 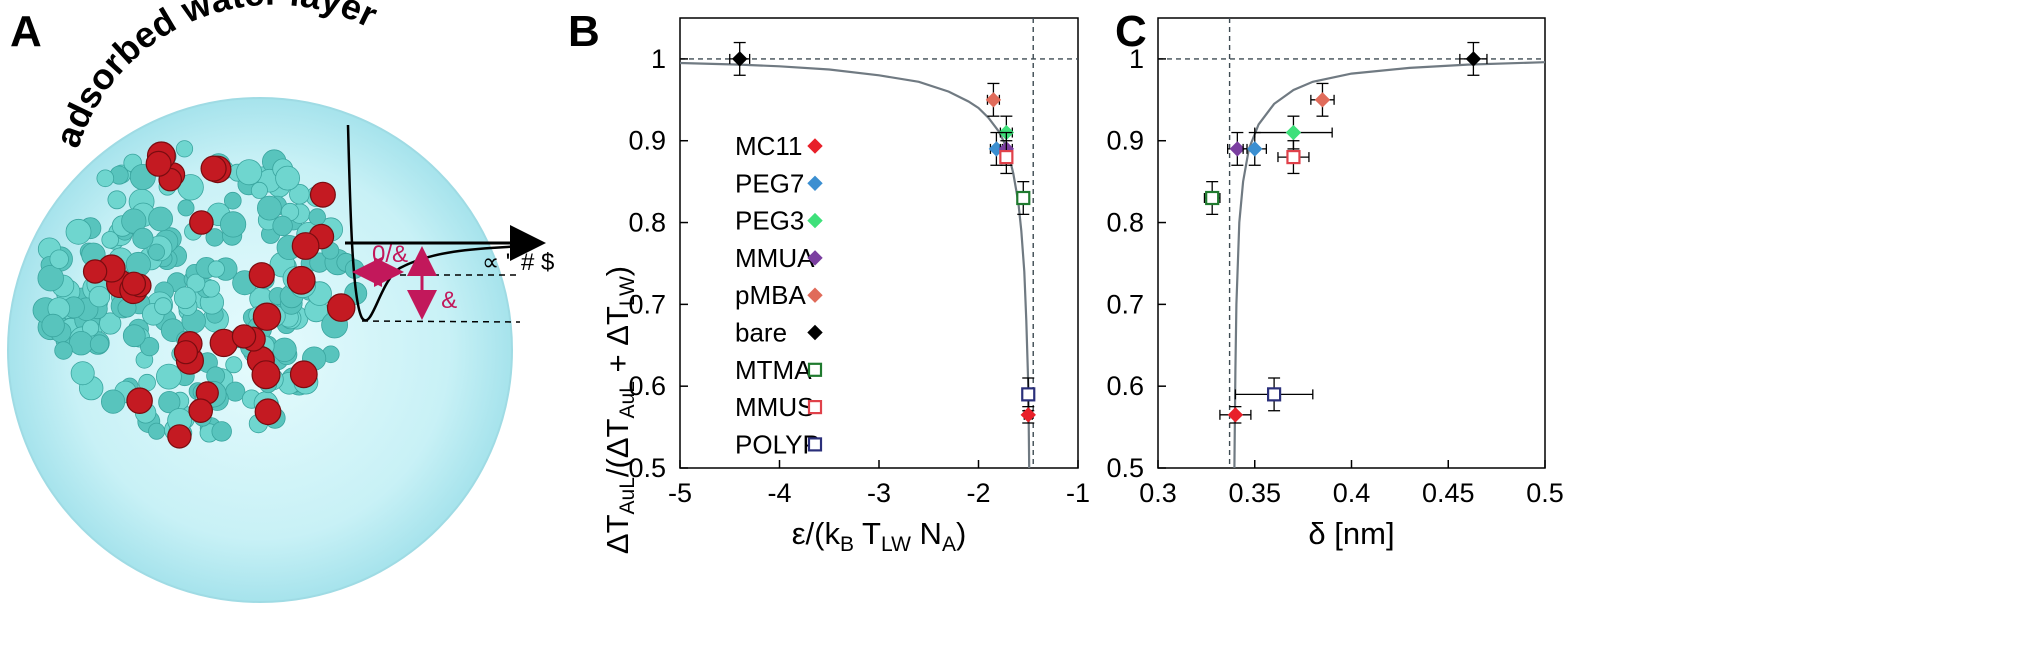 I want to click on panel-letter-c: C, so click(x=1131, y=31).